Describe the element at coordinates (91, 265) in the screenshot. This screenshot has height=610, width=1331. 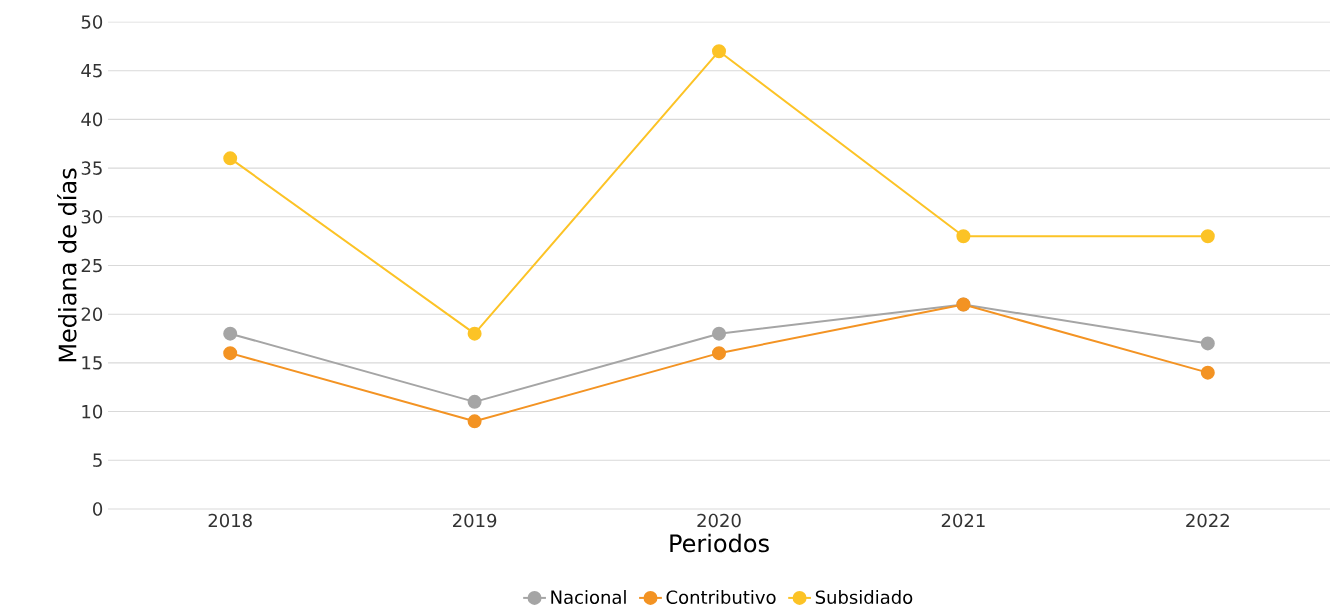
I see `y-tick-label: 25` at that location.